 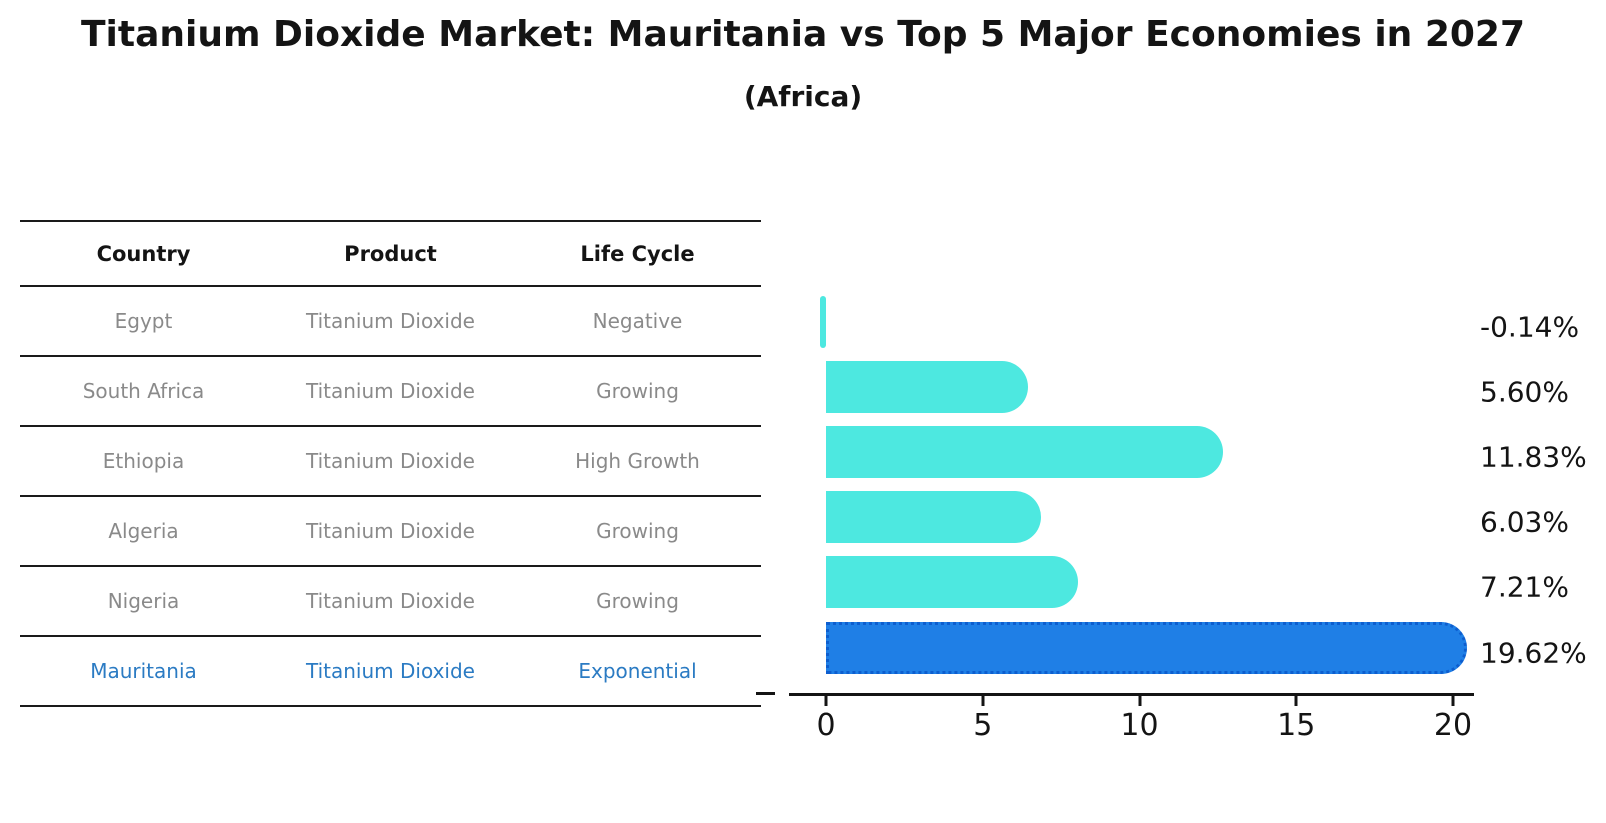 I want to click on bar-algeria, so click(x=934, y=517).